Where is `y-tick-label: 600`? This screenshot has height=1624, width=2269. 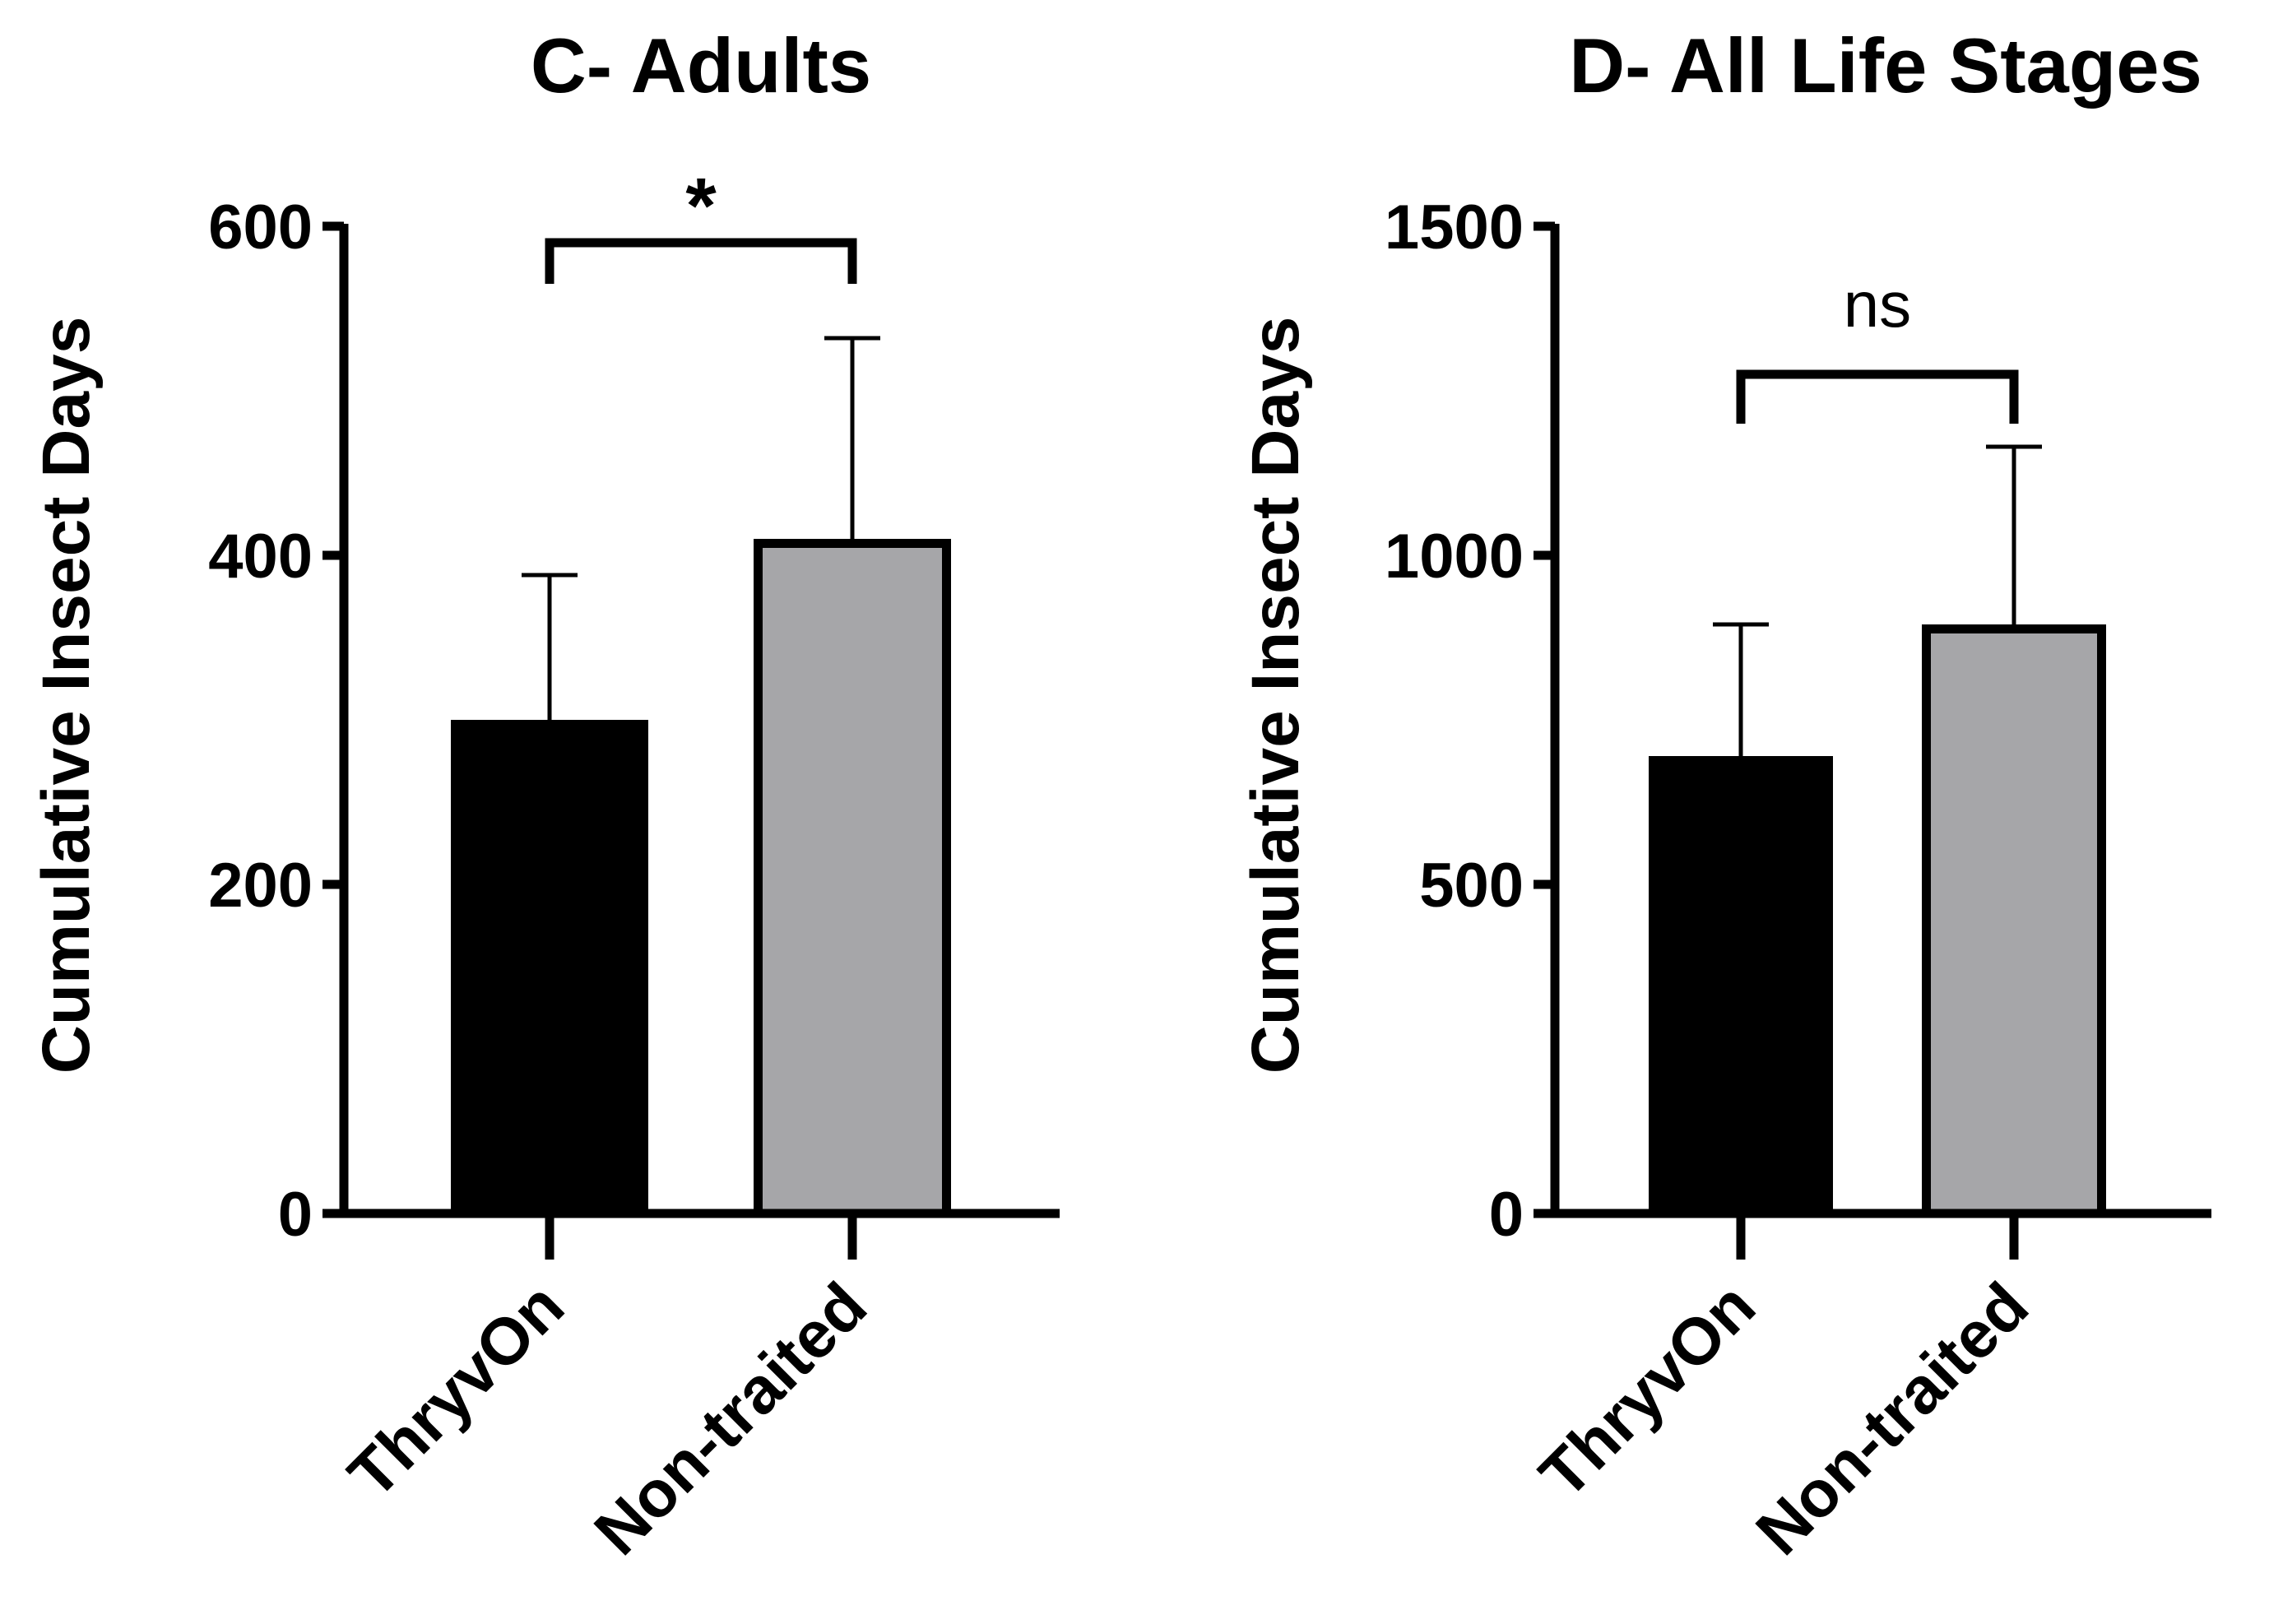
y-tick-label: 600 is located at coordinates (261, 227).